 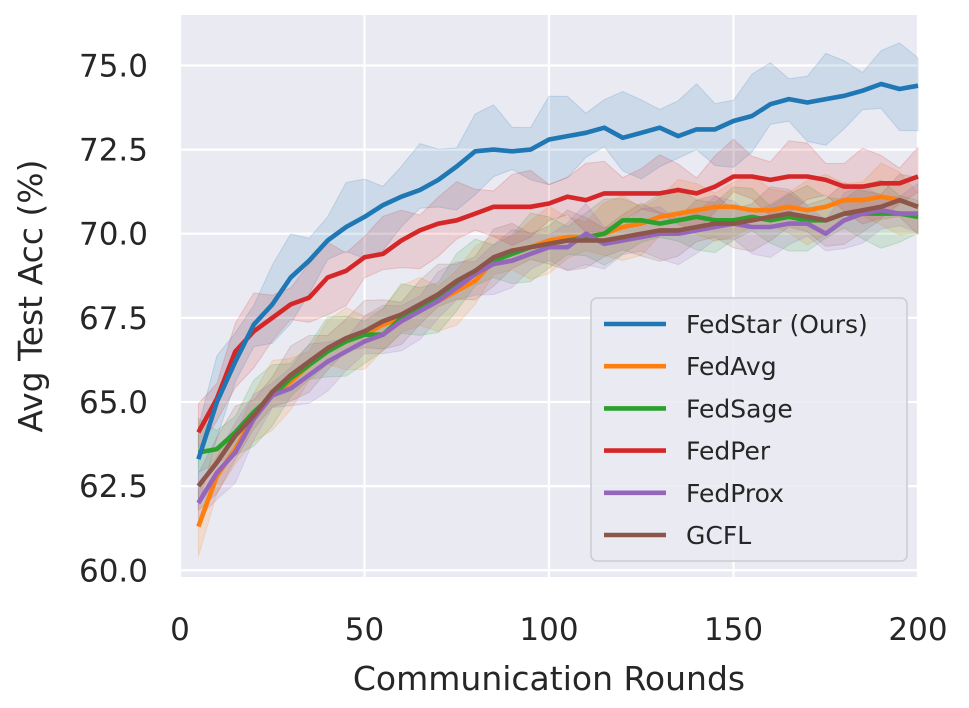 I want to click on legend-box, so click(x=749, y=429).